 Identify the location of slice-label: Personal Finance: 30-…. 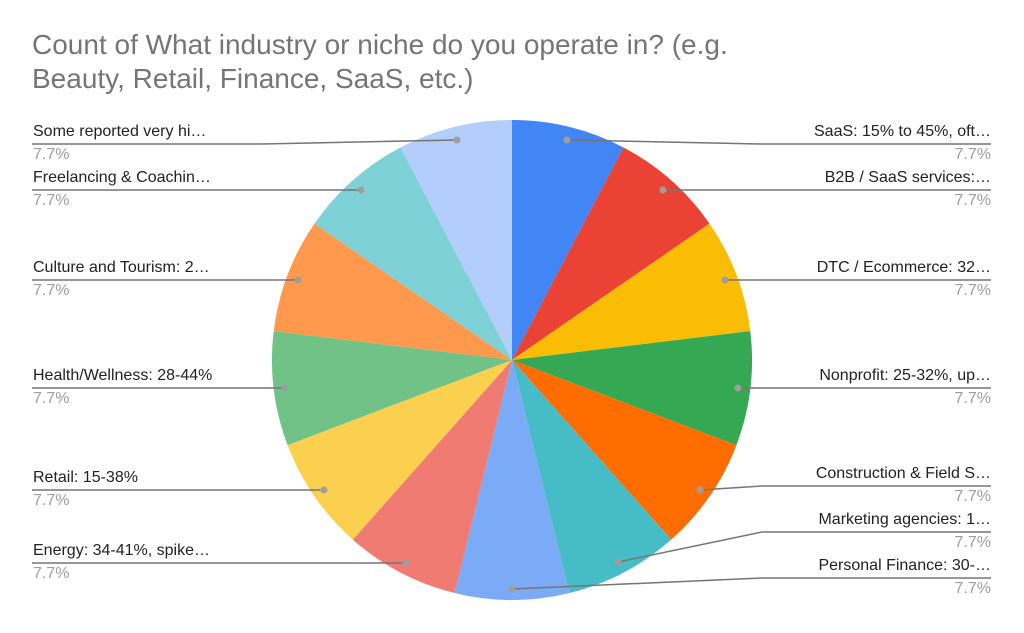
(904, 565).